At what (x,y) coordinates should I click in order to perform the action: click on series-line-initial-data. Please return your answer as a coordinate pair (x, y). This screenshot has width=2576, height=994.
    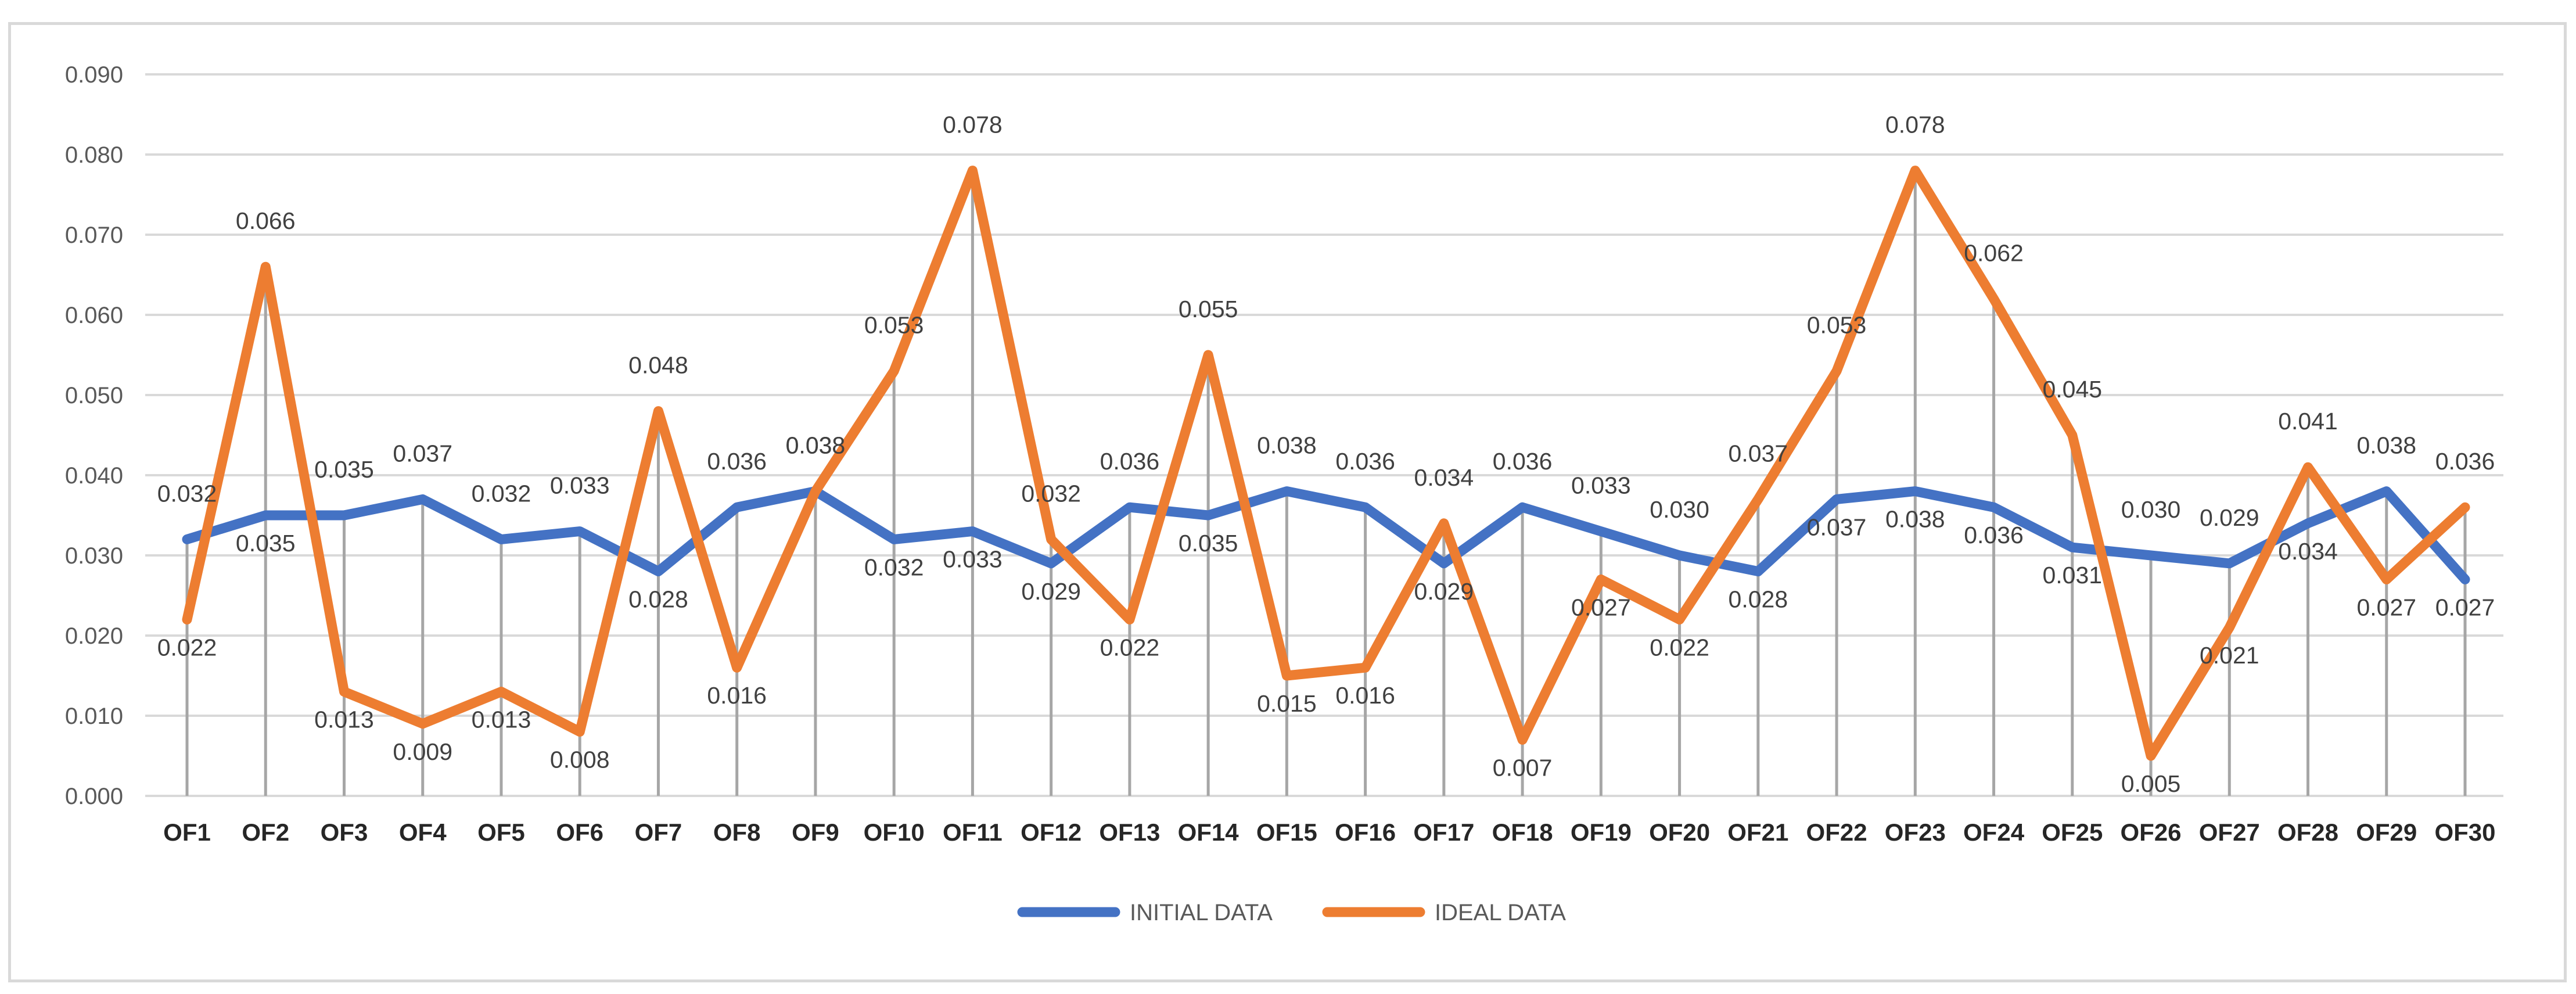
    Looking at the image, I should click on (1326, 535).